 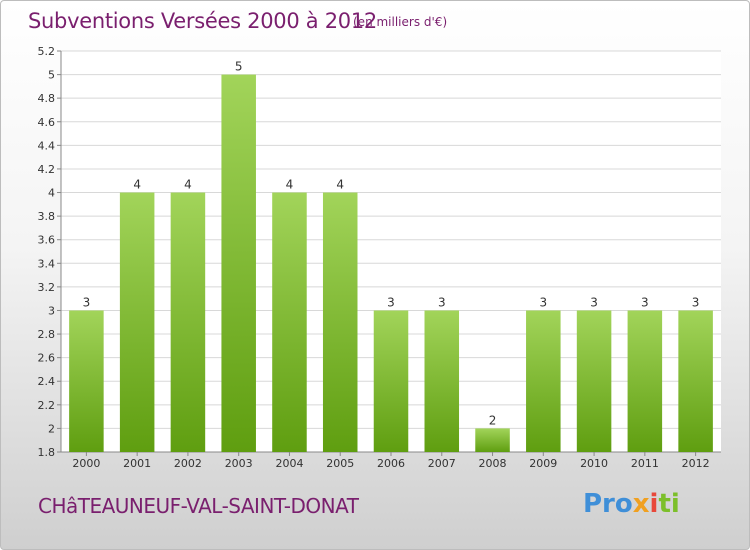 I want to click on x-tick-label: 2005, so click(x=340, y=463).